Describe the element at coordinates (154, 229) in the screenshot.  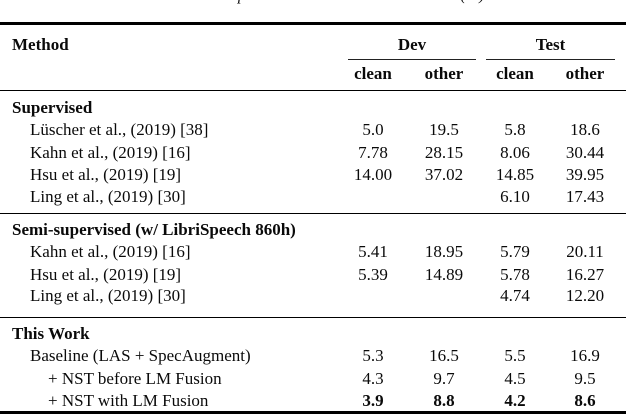
I see `section-title-semi-supervised: Semi-supervised (w/ LibriSpeech 860h)` at that location.